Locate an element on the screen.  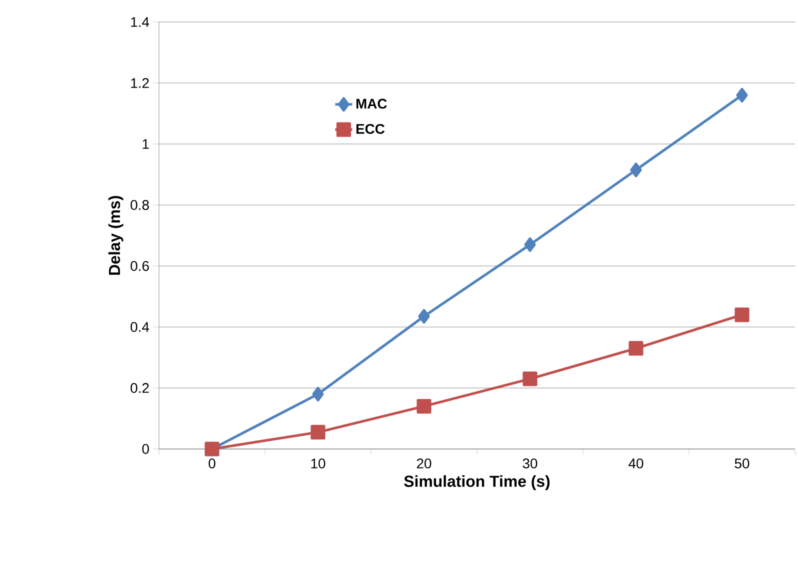
x-tick-label: 20 is located at coordinates (424, 463).